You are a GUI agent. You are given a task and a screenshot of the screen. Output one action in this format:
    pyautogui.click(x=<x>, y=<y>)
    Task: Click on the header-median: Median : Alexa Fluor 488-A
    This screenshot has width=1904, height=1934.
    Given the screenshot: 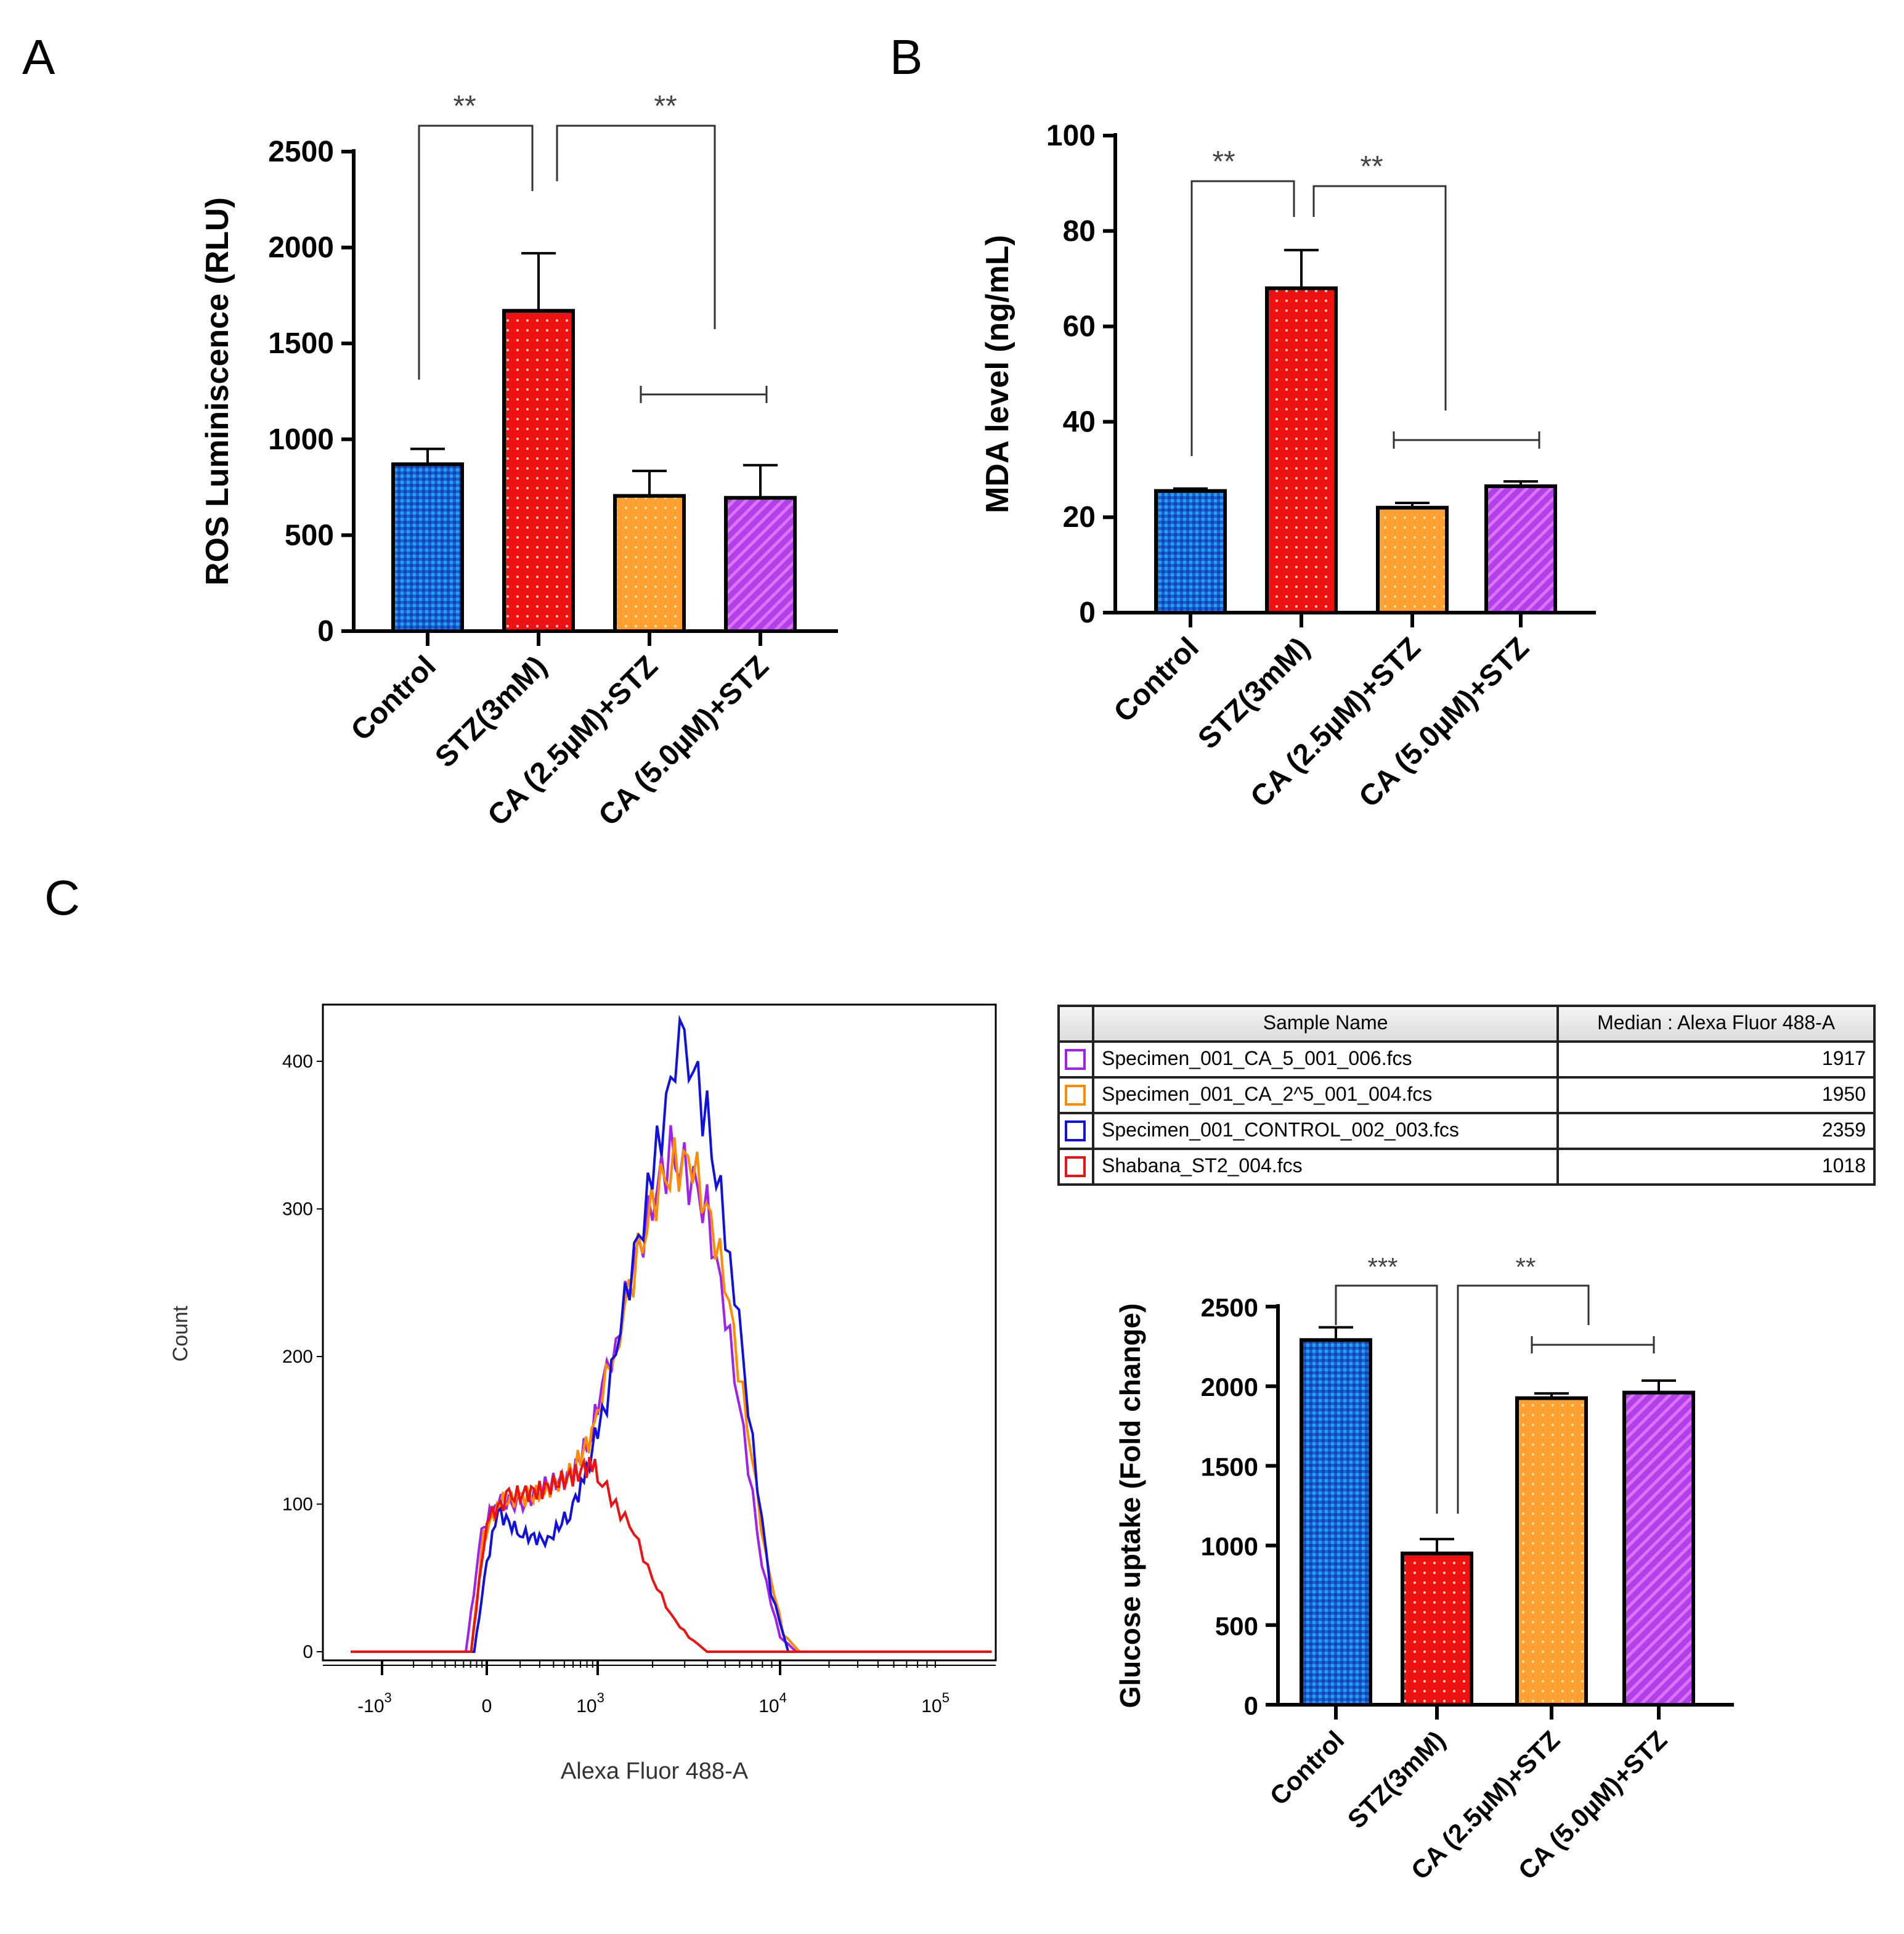 What is the action you would take?
    pyautogui.click(x=1716, y=1024)
    